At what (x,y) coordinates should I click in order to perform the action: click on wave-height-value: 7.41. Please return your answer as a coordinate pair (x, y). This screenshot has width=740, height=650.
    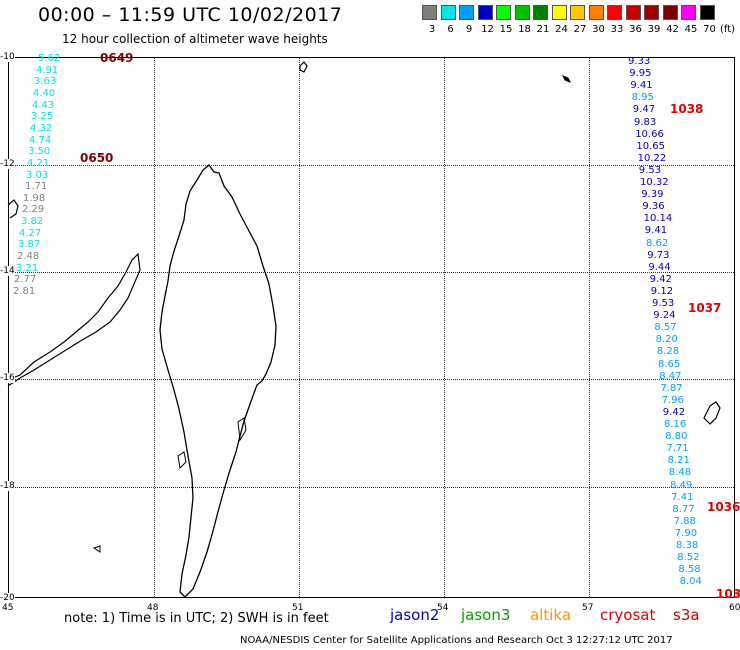
    Looking at the image, I should click on (682, 497).